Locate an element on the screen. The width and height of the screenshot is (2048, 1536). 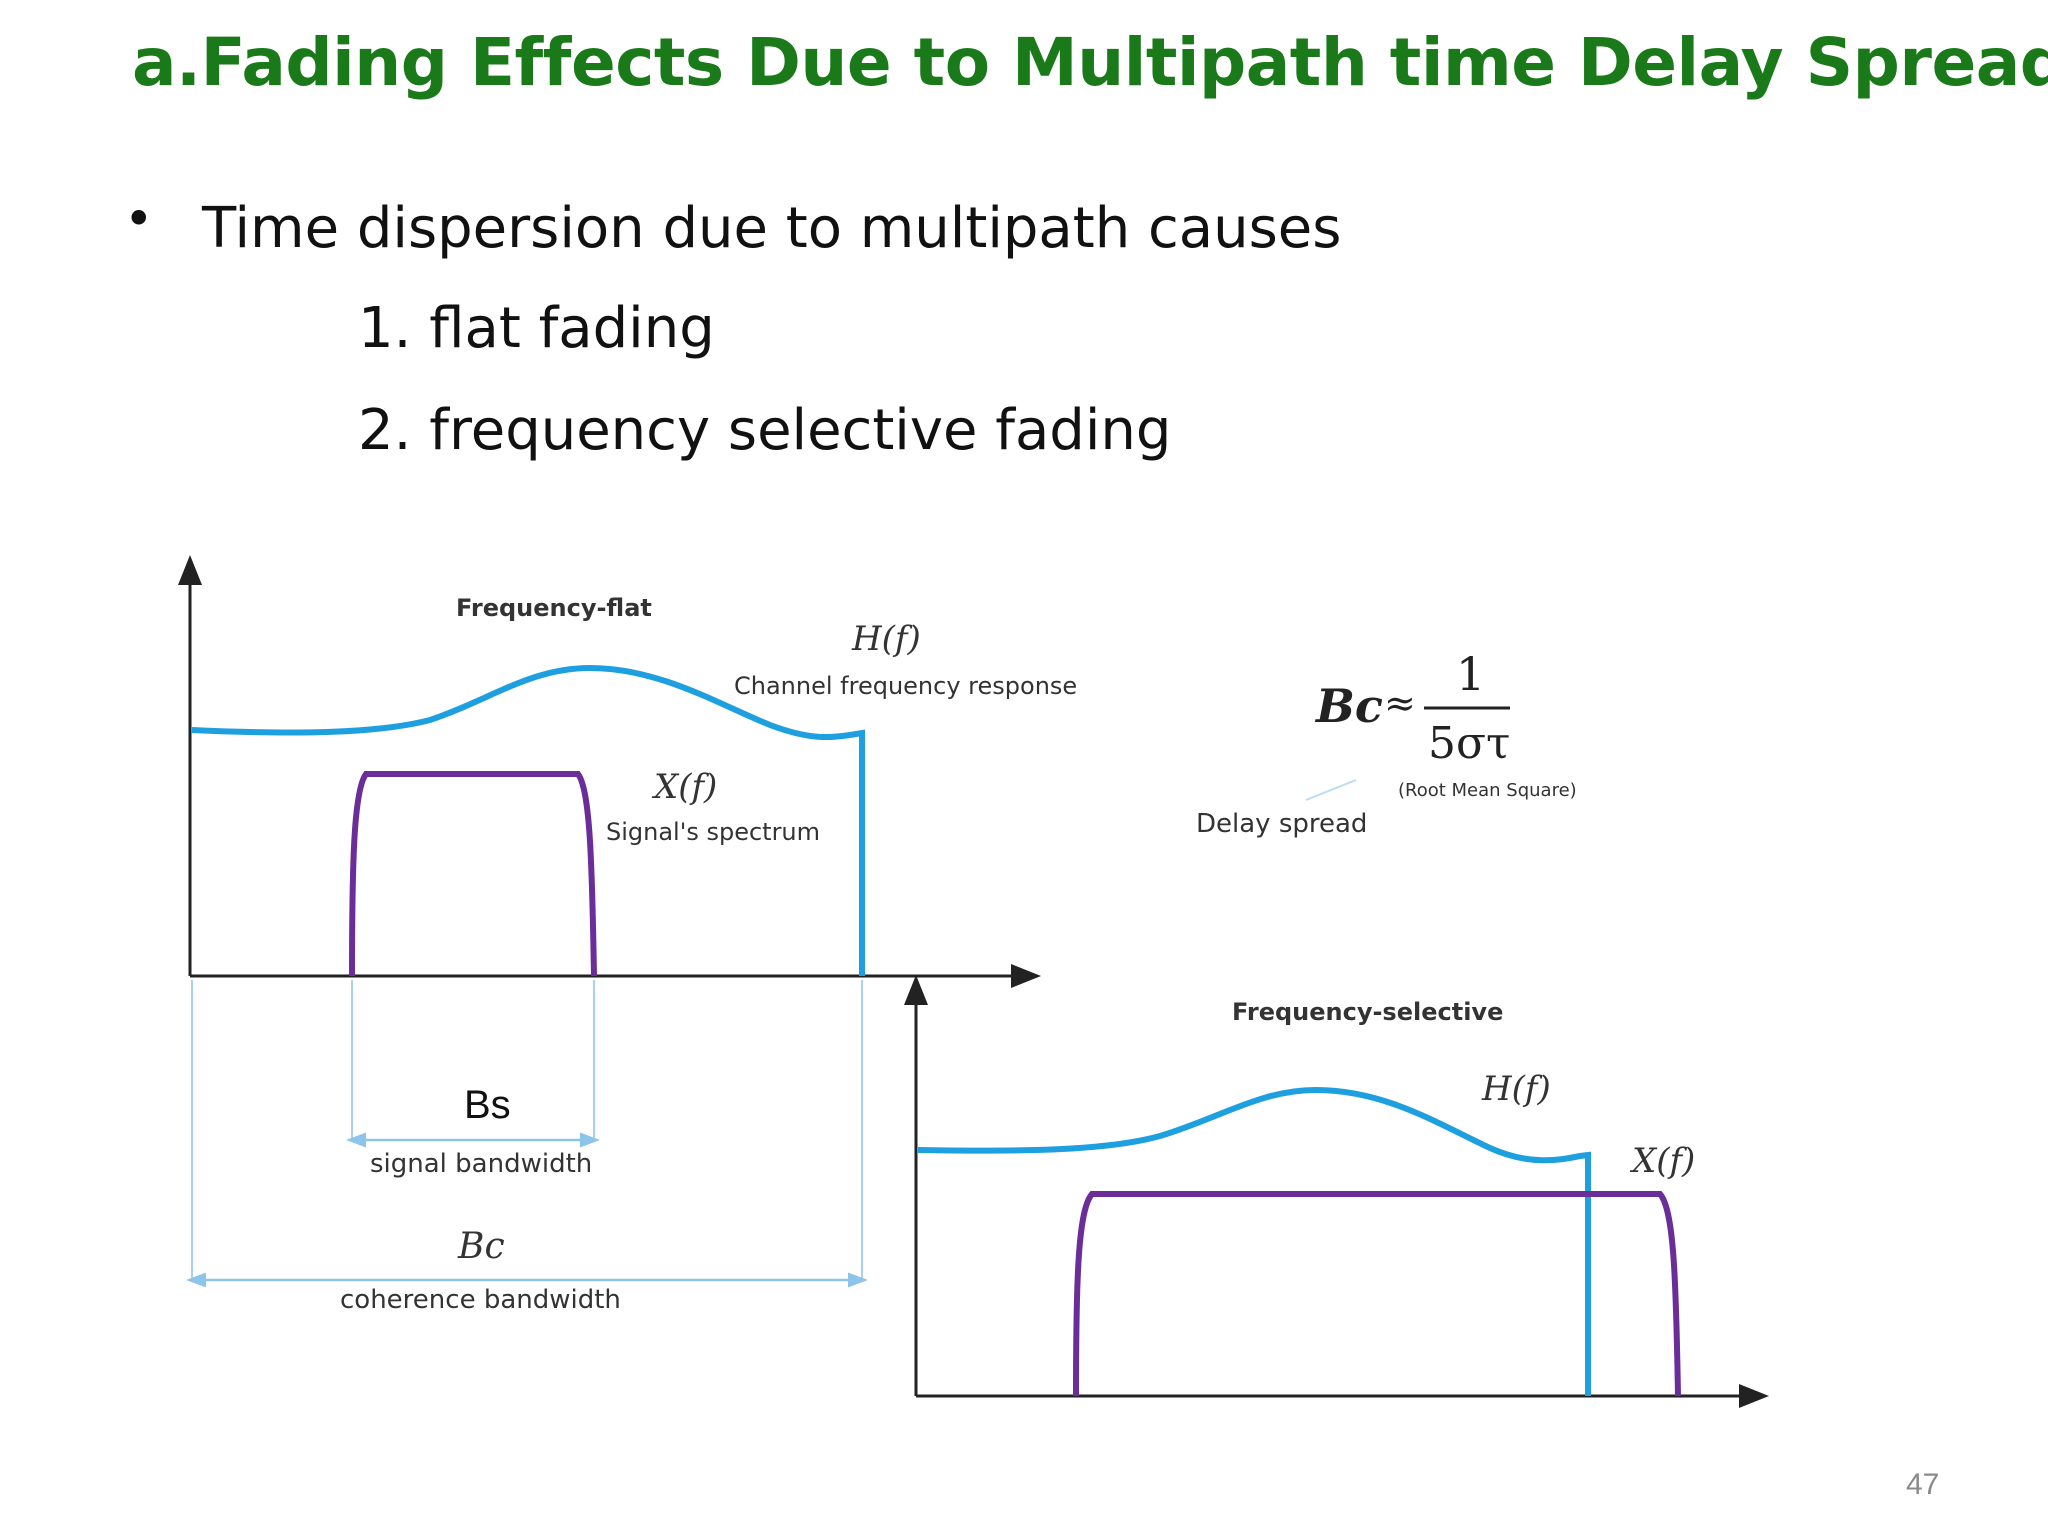
selective-title: Frequency-selective is located at coordinates (1367, 1012).